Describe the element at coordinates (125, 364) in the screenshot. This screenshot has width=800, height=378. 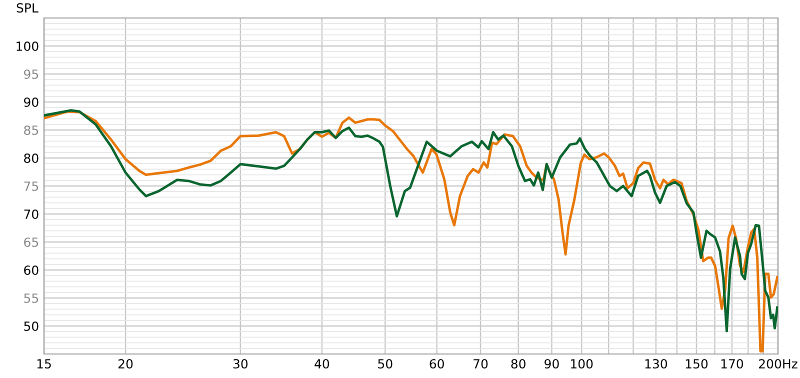
I see `x-tick-label: 20` at that location.